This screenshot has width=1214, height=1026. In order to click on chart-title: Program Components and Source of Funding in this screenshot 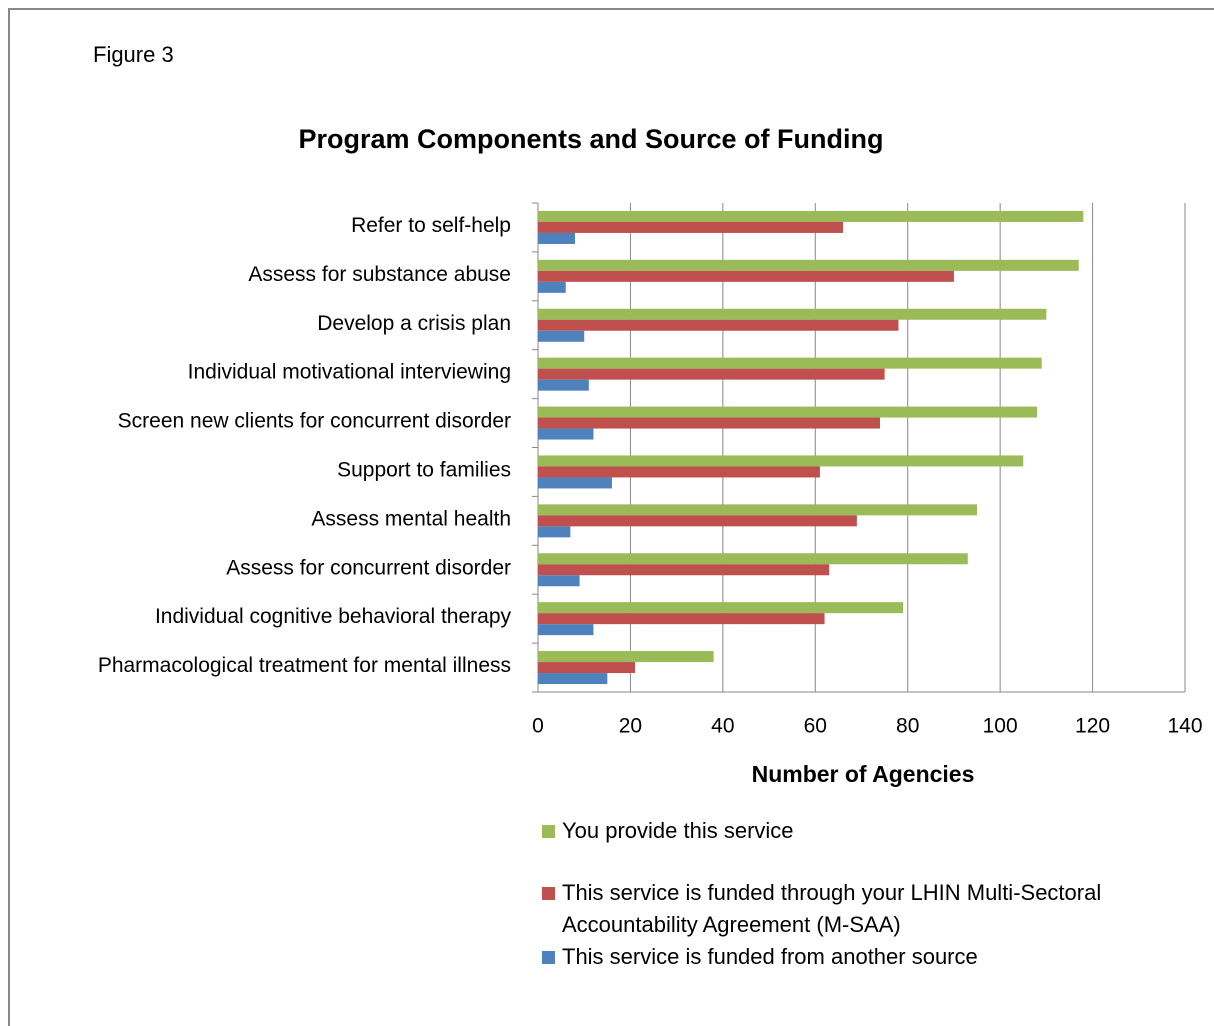, I will do `click(590, 139)`.